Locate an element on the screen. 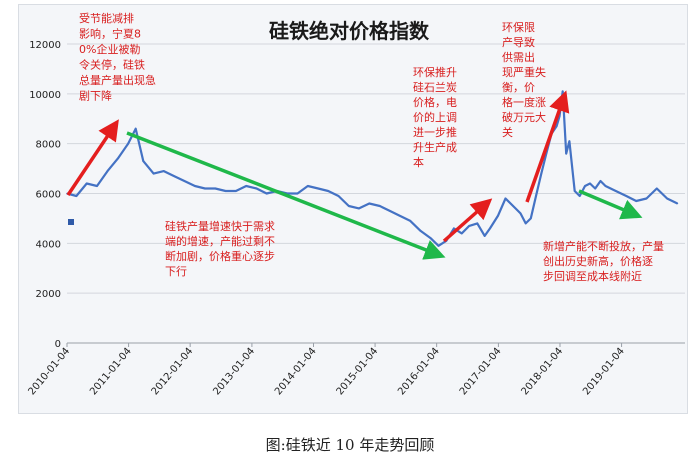  arrow-decline-2018 is located at coordinates (610, 204).